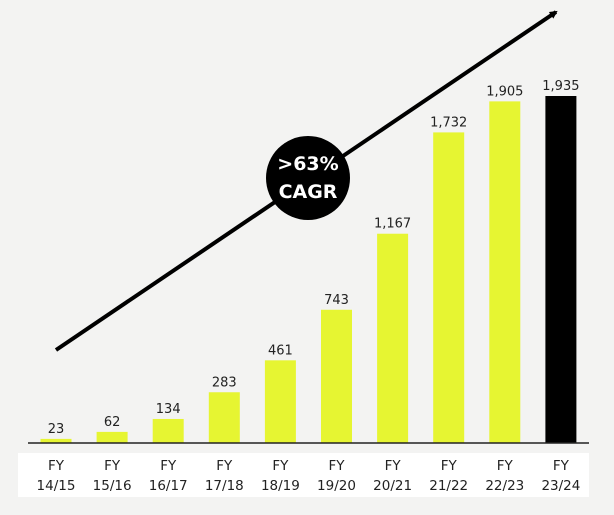 The height and width of the screenshot is (515, 614). I want to click on category-label: 21/22, so click(448, 486).